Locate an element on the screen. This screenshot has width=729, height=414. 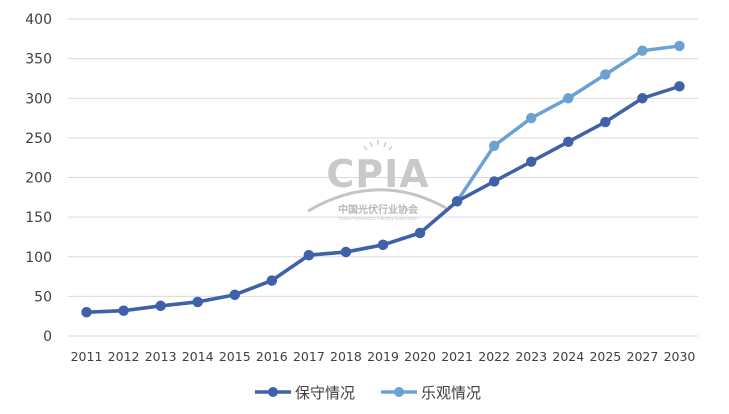
x-tick-label: 2011 is located at coordinates (87, 356).